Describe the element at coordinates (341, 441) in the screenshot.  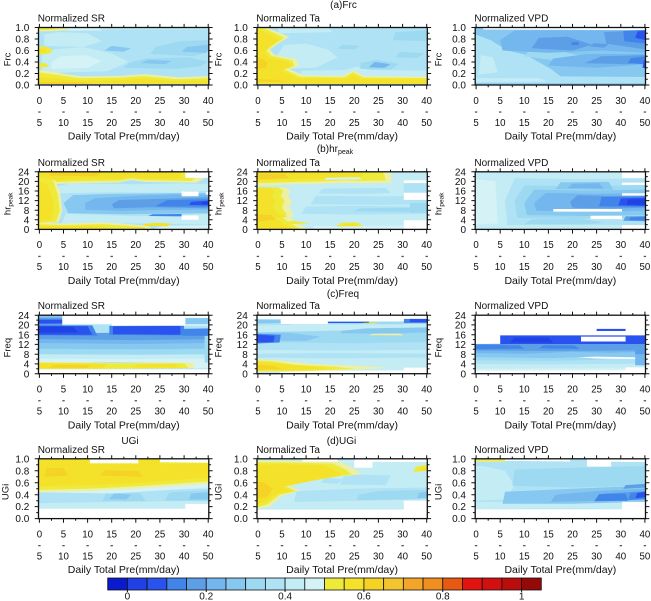
I see `svg-text: (d)UGi` at that location.